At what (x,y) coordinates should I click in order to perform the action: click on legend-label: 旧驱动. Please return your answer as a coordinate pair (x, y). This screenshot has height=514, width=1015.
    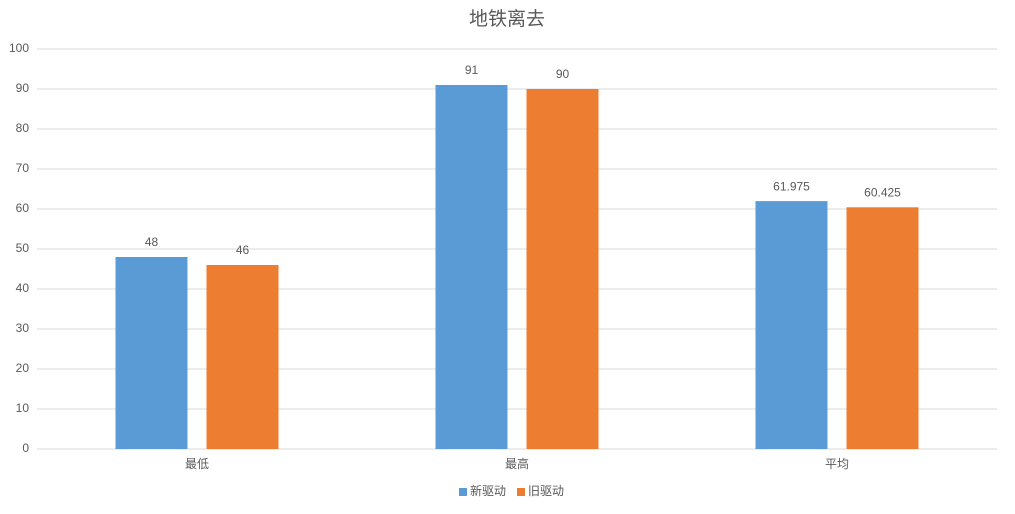
    Looking at the image, I should click on (546, 491).